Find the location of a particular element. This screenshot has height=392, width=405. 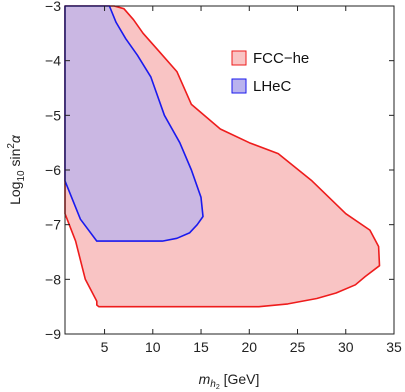

y-axis-title-main: Log is located at coordinates (15, 193).